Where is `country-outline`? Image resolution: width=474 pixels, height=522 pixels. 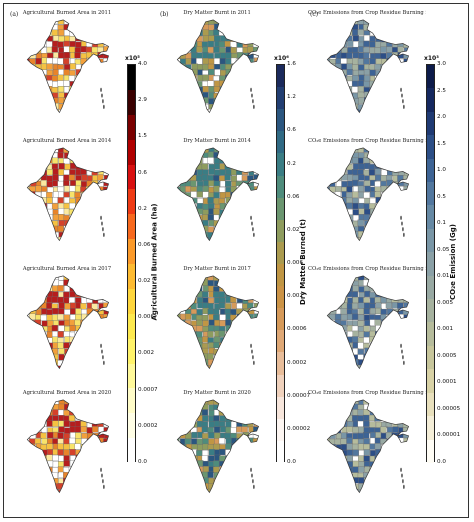 country-outline is located at coordinates (368, 66).